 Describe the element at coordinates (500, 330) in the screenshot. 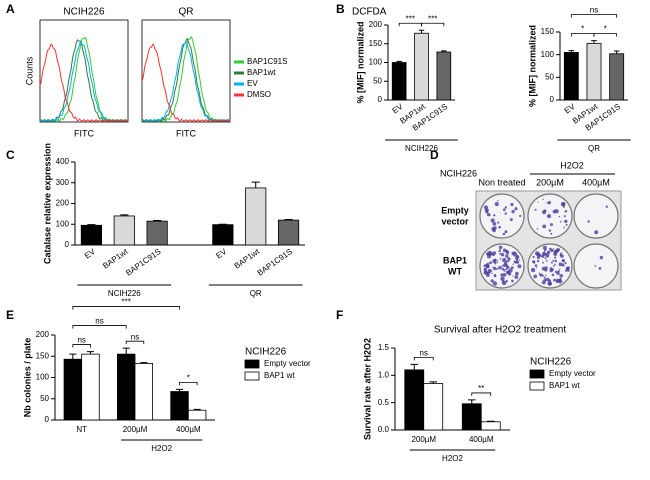

I see `chart-title: Survival after H2O2 treatment` at that location.